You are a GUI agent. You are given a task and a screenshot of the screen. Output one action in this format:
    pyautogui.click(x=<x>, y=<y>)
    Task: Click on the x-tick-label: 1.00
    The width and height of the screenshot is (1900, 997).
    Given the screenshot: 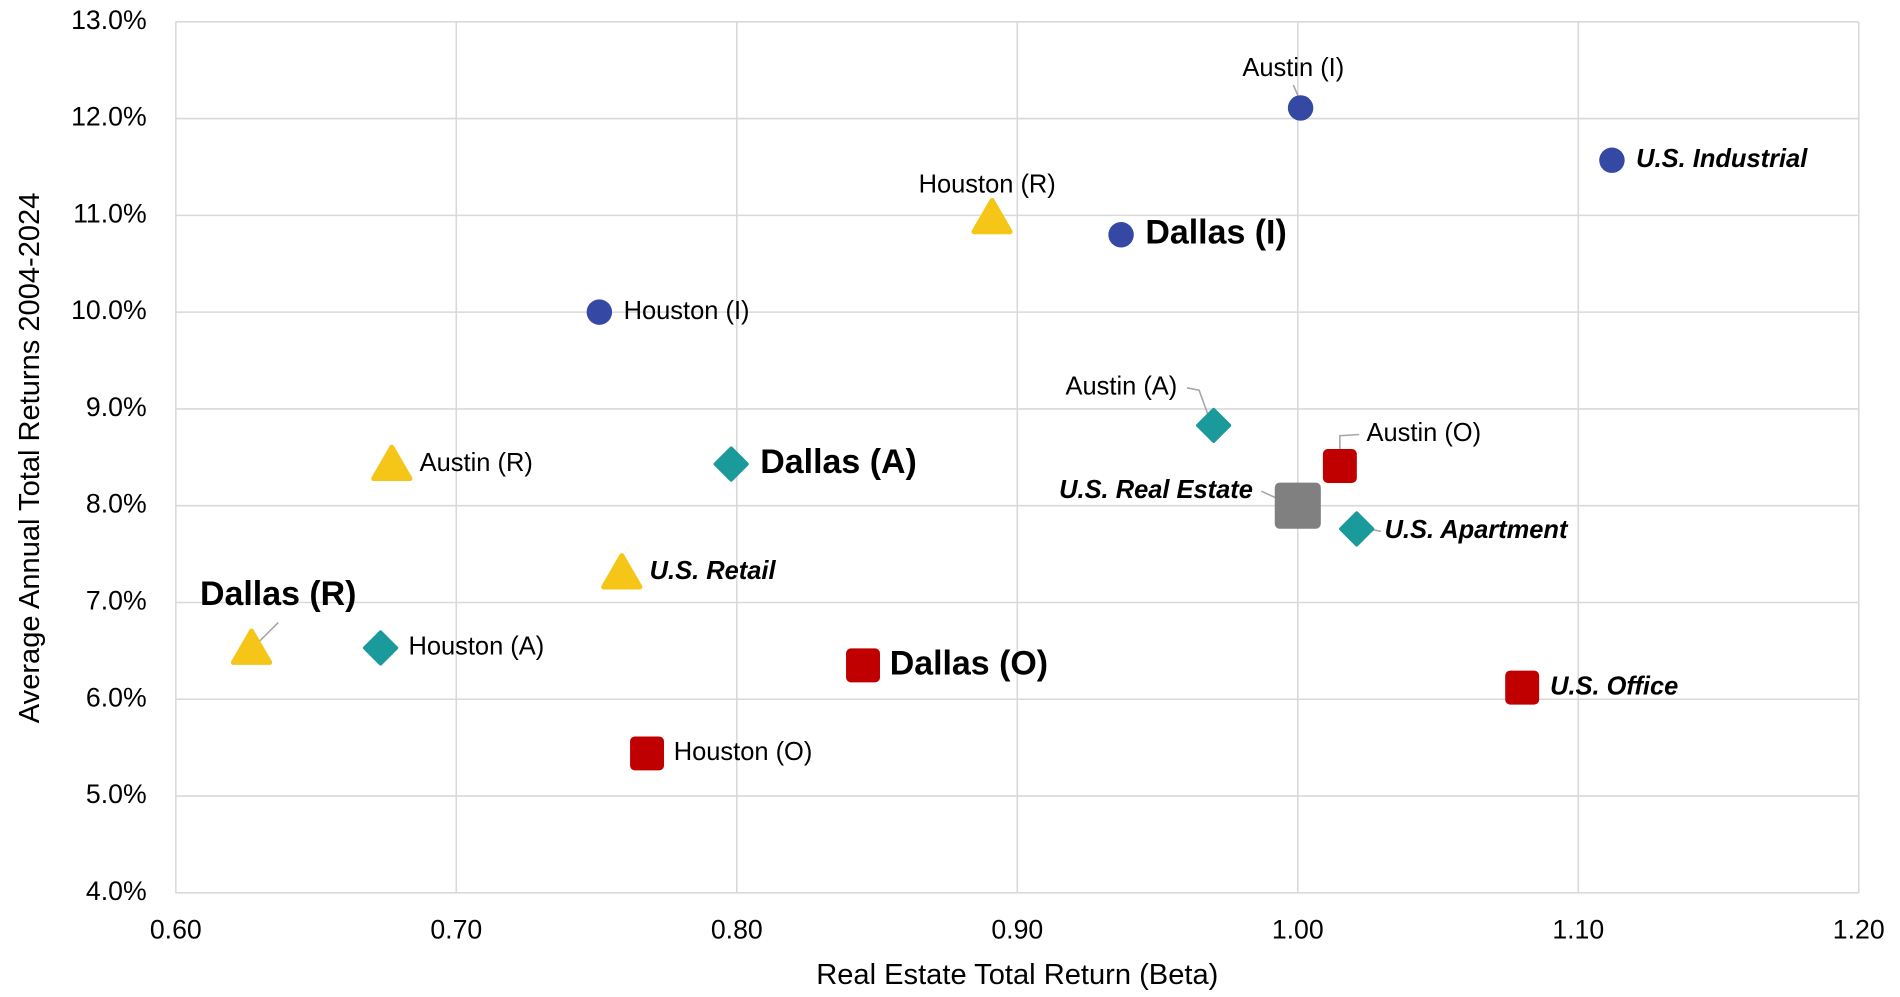 What is the action you would take?
    pyautogui.click(x=1298, y=930)
    